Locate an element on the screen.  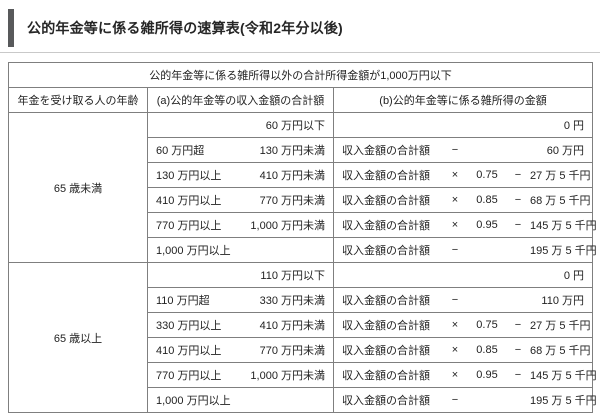
formula-cell: 収入金額の合計額 × 0.75 −27 万 5 千円 is located at coordinates (463, 325).